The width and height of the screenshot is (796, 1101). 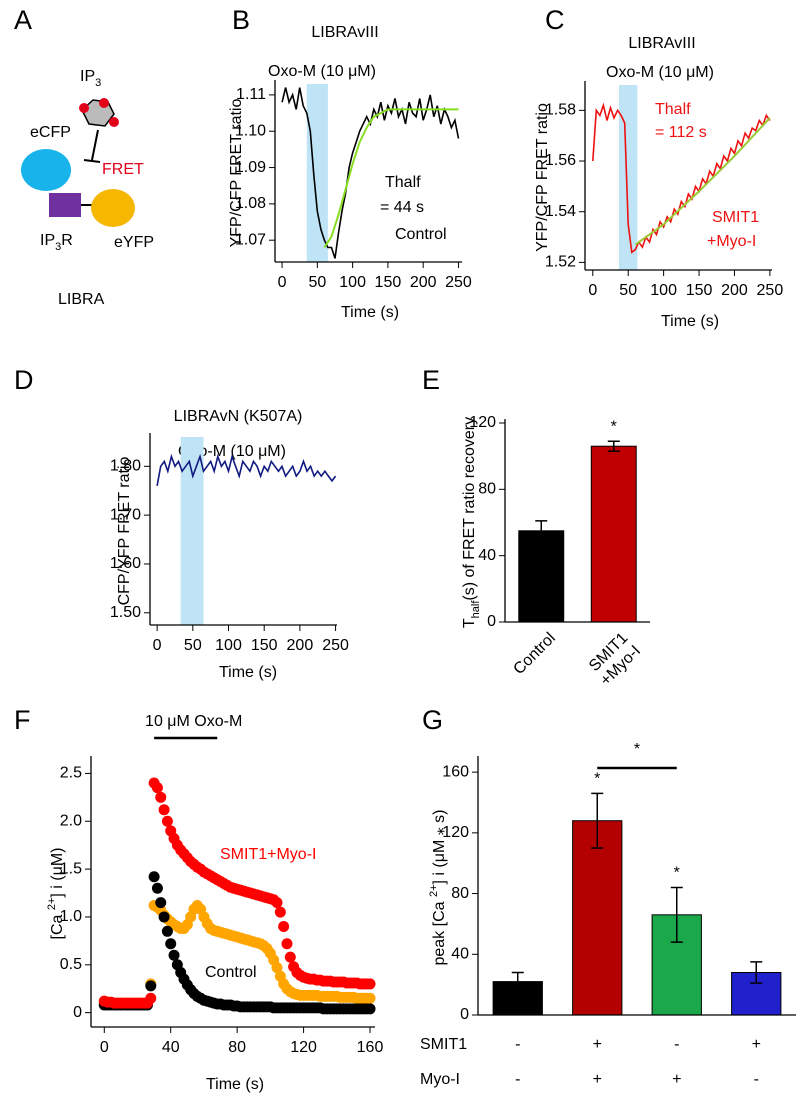 What do you see at coordinates (443, 1044) in the screenshot?
I see `row-label: SMIT1` at bounding box center [443, 1044].